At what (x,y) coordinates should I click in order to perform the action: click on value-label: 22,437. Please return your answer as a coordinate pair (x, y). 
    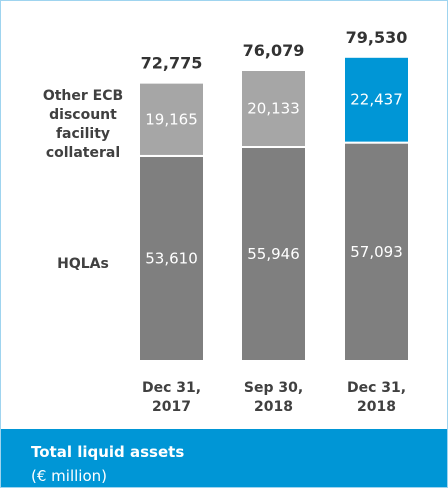
    Looking at the image, I should click on (376, 100).